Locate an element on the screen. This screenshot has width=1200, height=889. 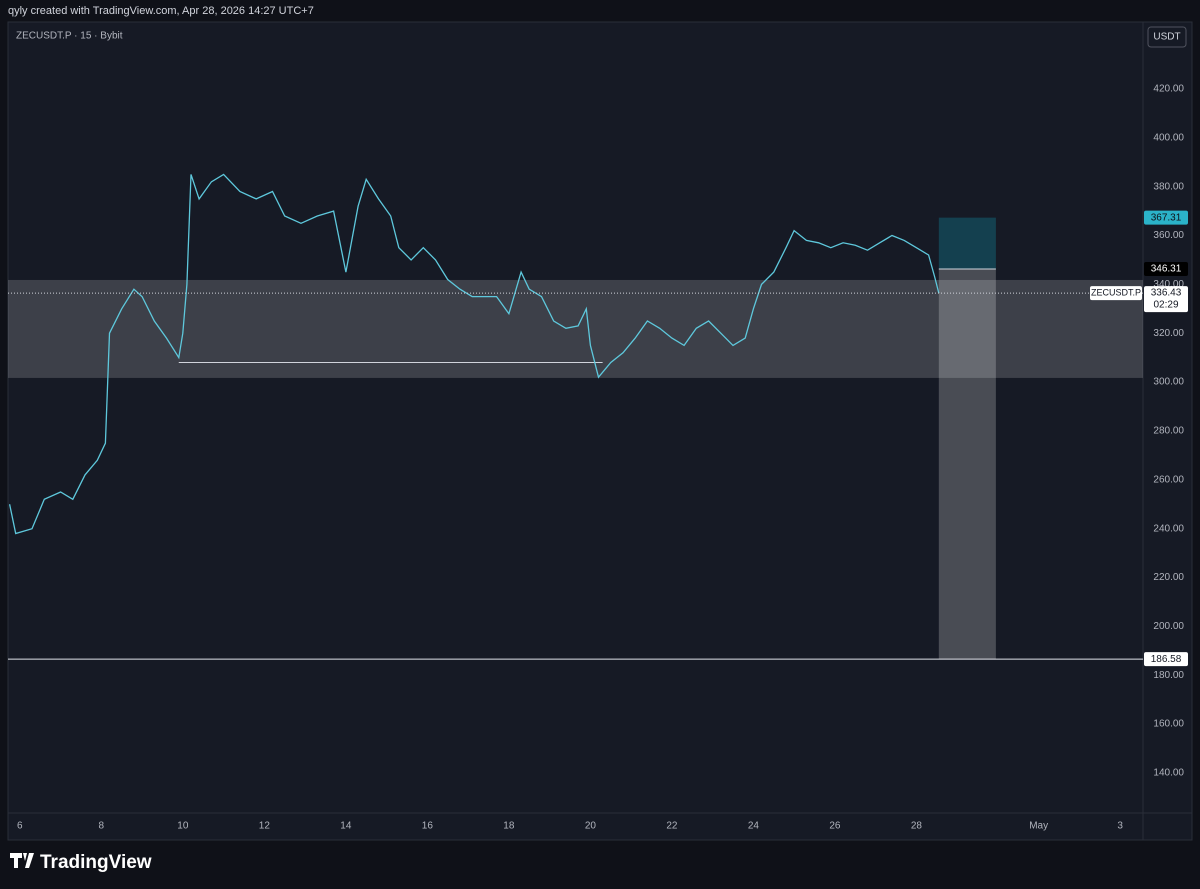
y-tick-label: 280.00 is located at coordinates (1168, 431).